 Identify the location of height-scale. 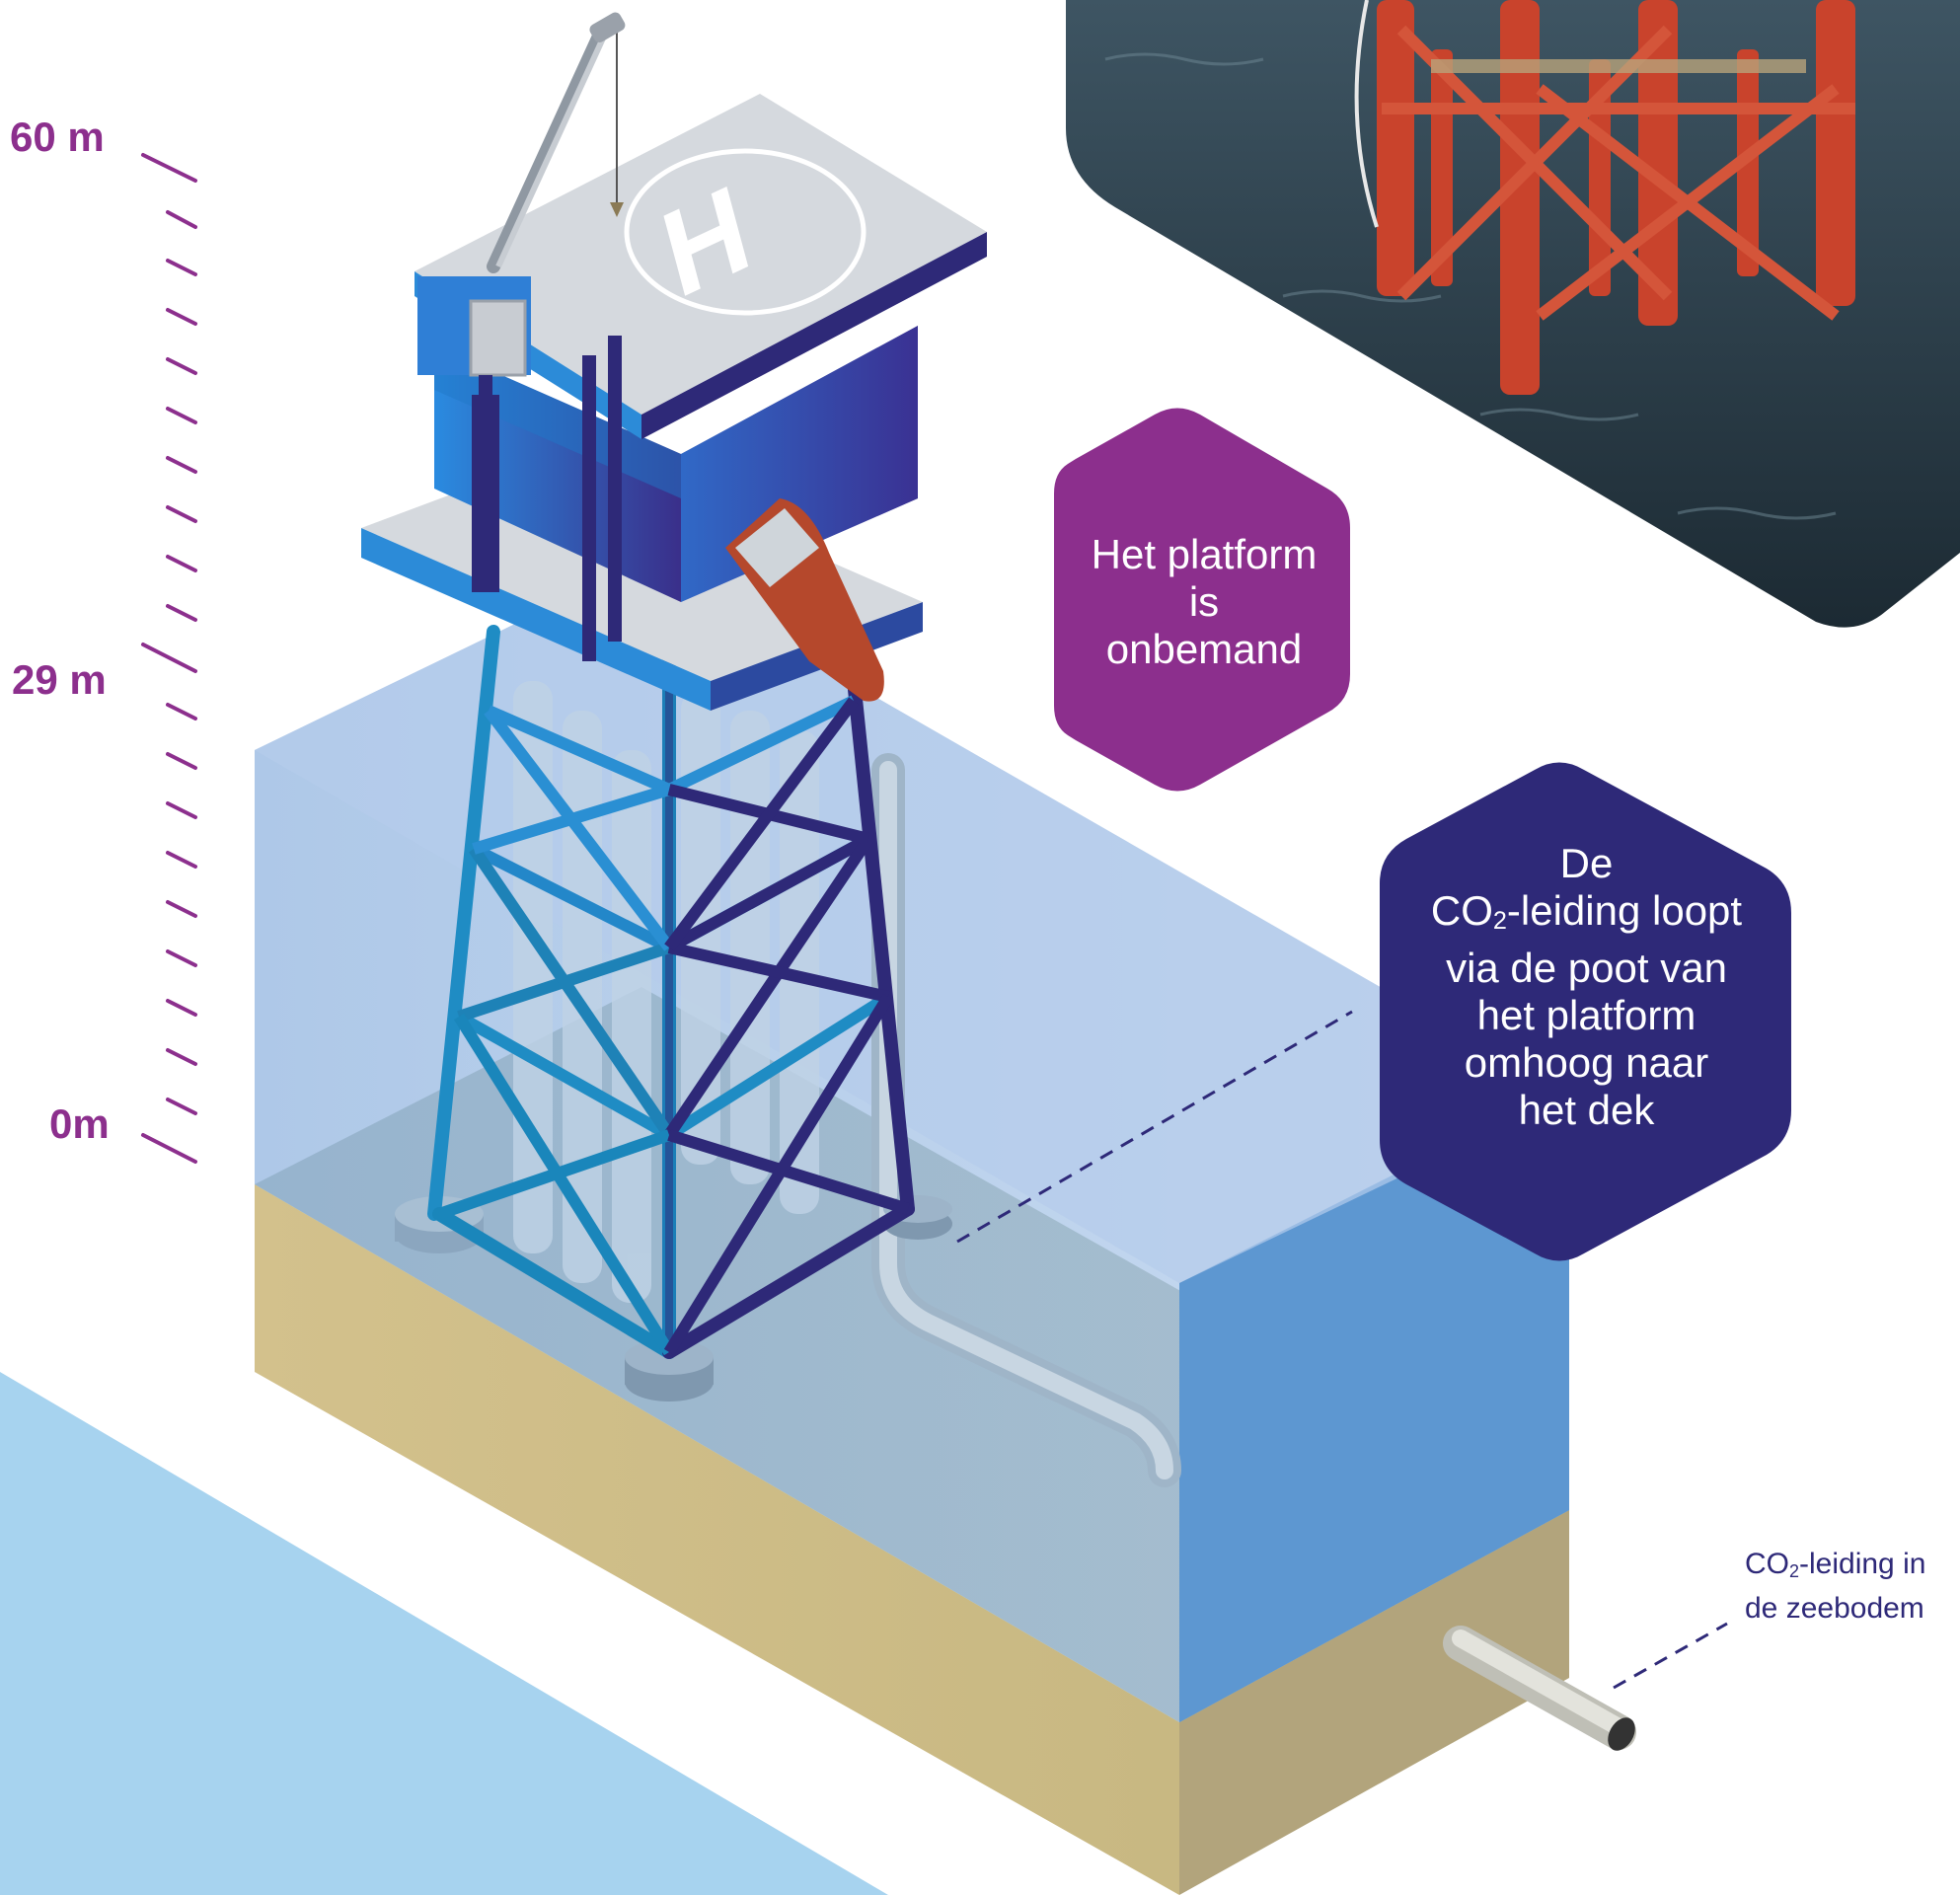
(169, 658).